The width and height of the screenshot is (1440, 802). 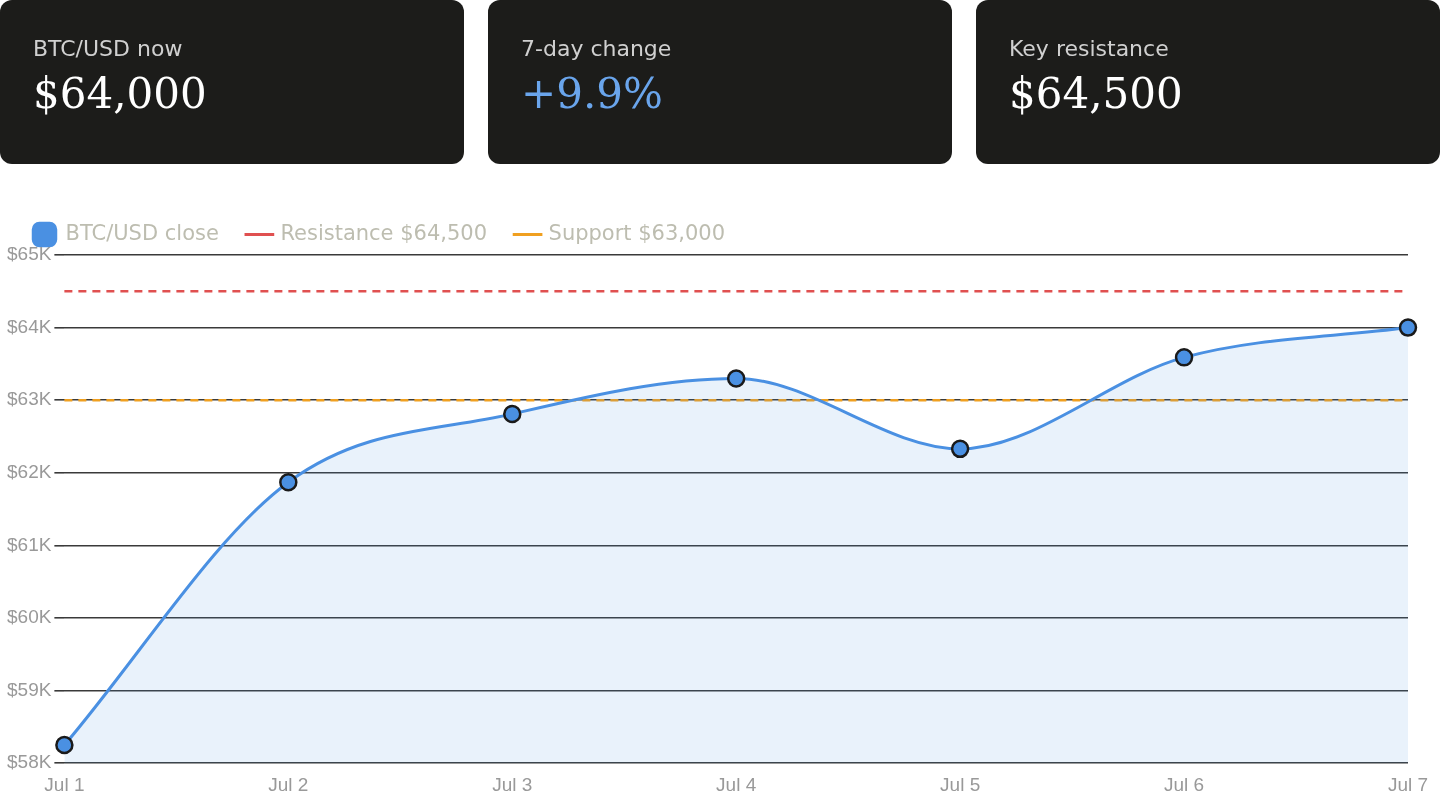 What do you see at coordinates (29, 254) in the screenshot?
I see `y-tick-label: $65K` at bounding box center [29, 254].